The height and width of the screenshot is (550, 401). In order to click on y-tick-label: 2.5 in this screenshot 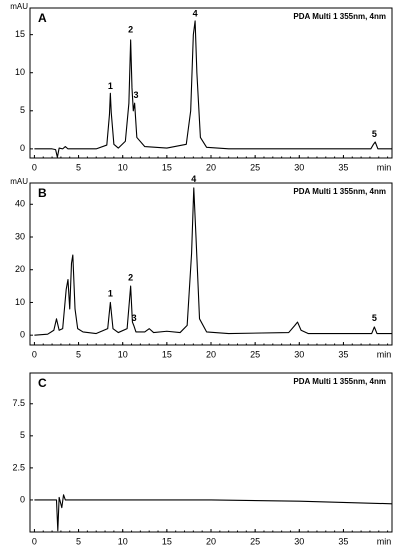, I will do `click(18, 467)`.